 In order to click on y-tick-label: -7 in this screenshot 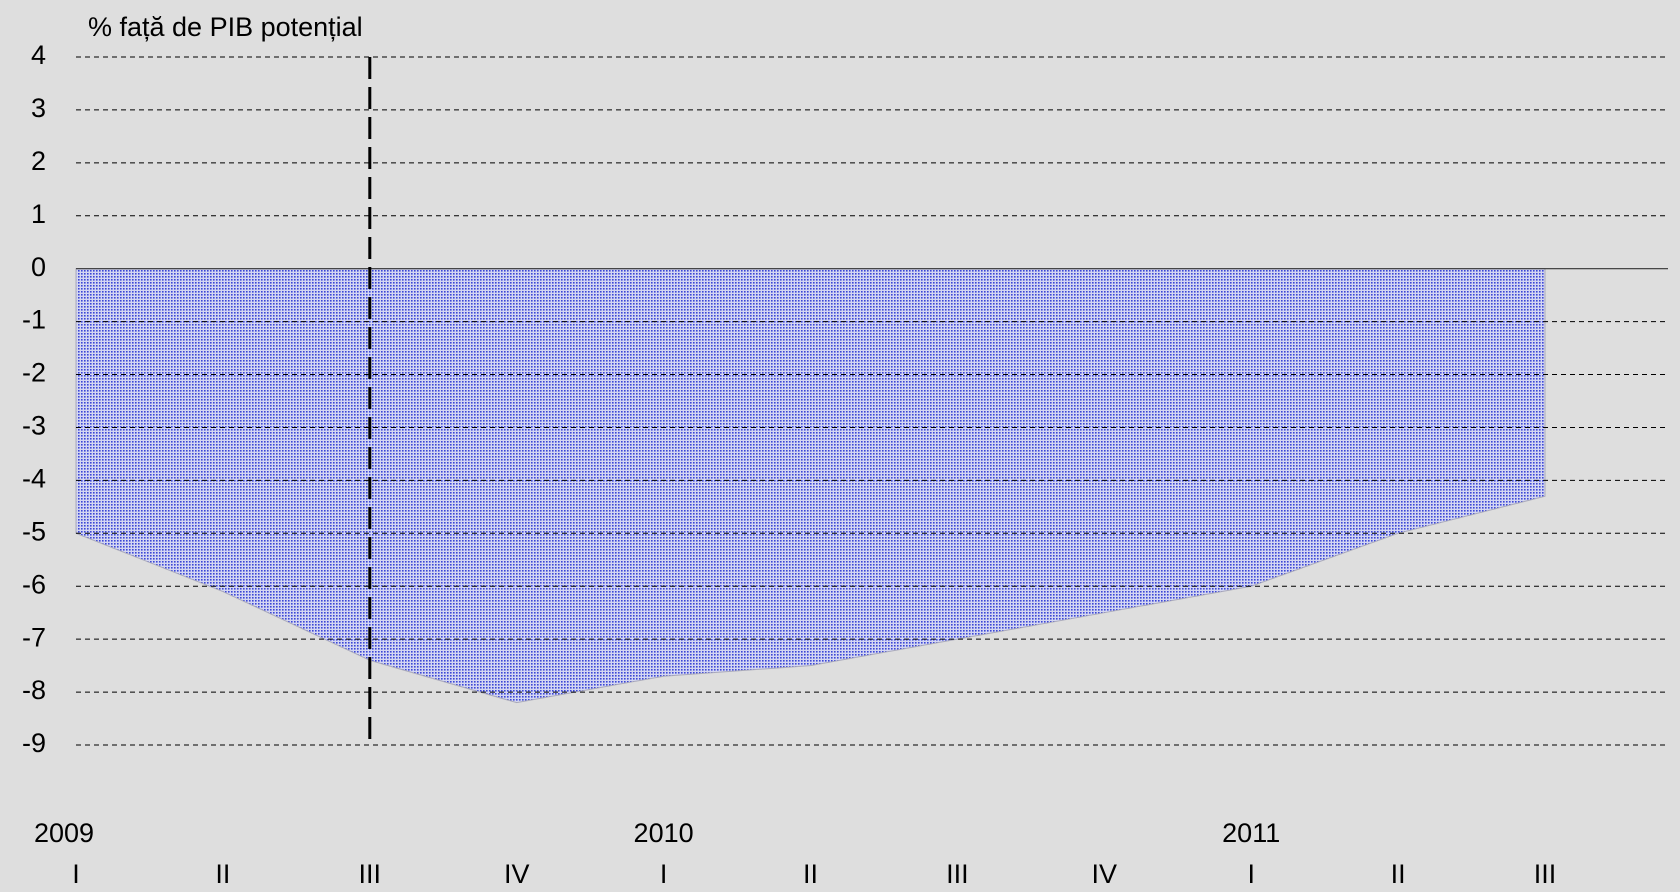, I will do `click(34, 637)`.